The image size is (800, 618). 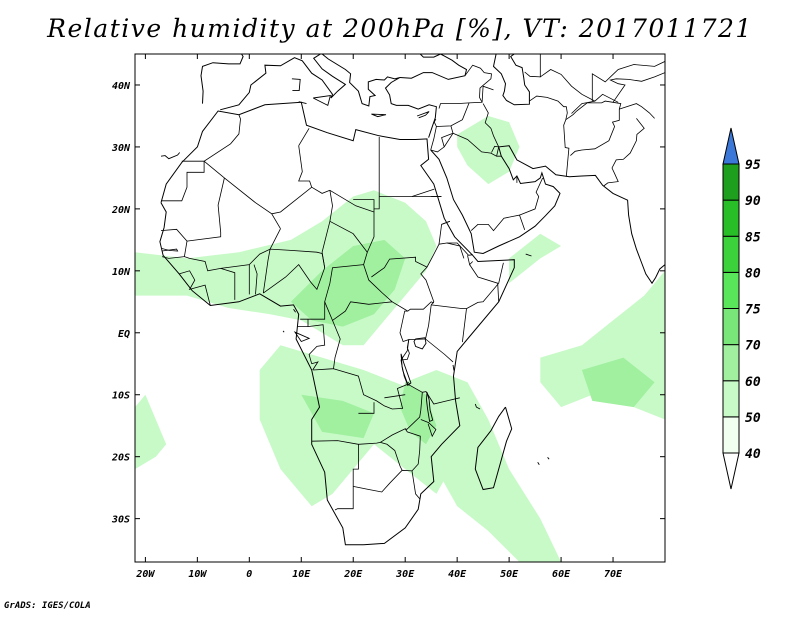 I want to click on lon-tick-label: 70E, so click(x=613, y=574).